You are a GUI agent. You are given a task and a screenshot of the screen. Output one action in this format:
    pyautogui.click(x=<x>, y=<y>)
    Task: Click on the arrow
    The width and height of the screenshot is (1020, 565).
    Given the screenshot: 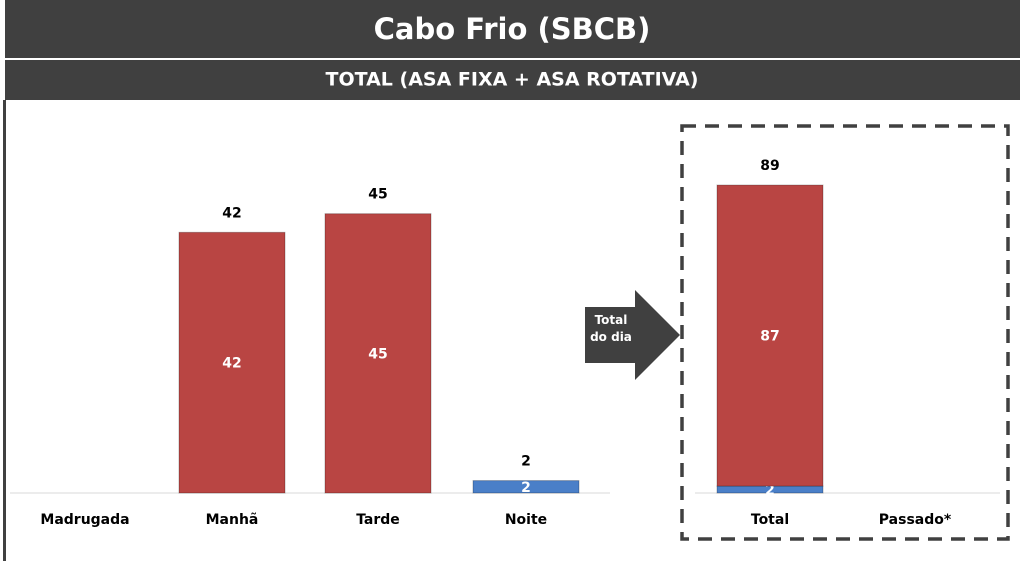 What is the action you would take?
    pyautogui.click(x=632, y=335)
    